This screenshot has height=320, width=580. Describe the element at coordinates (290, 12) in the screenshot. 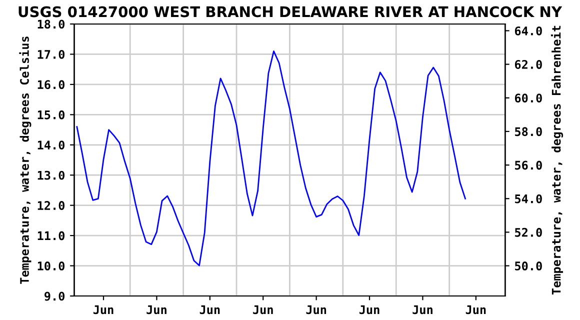

I see `chart-title: USGS 01427000 WEST BRANCH DELAWARE RIVER AT HANCOCK NY` at that location.